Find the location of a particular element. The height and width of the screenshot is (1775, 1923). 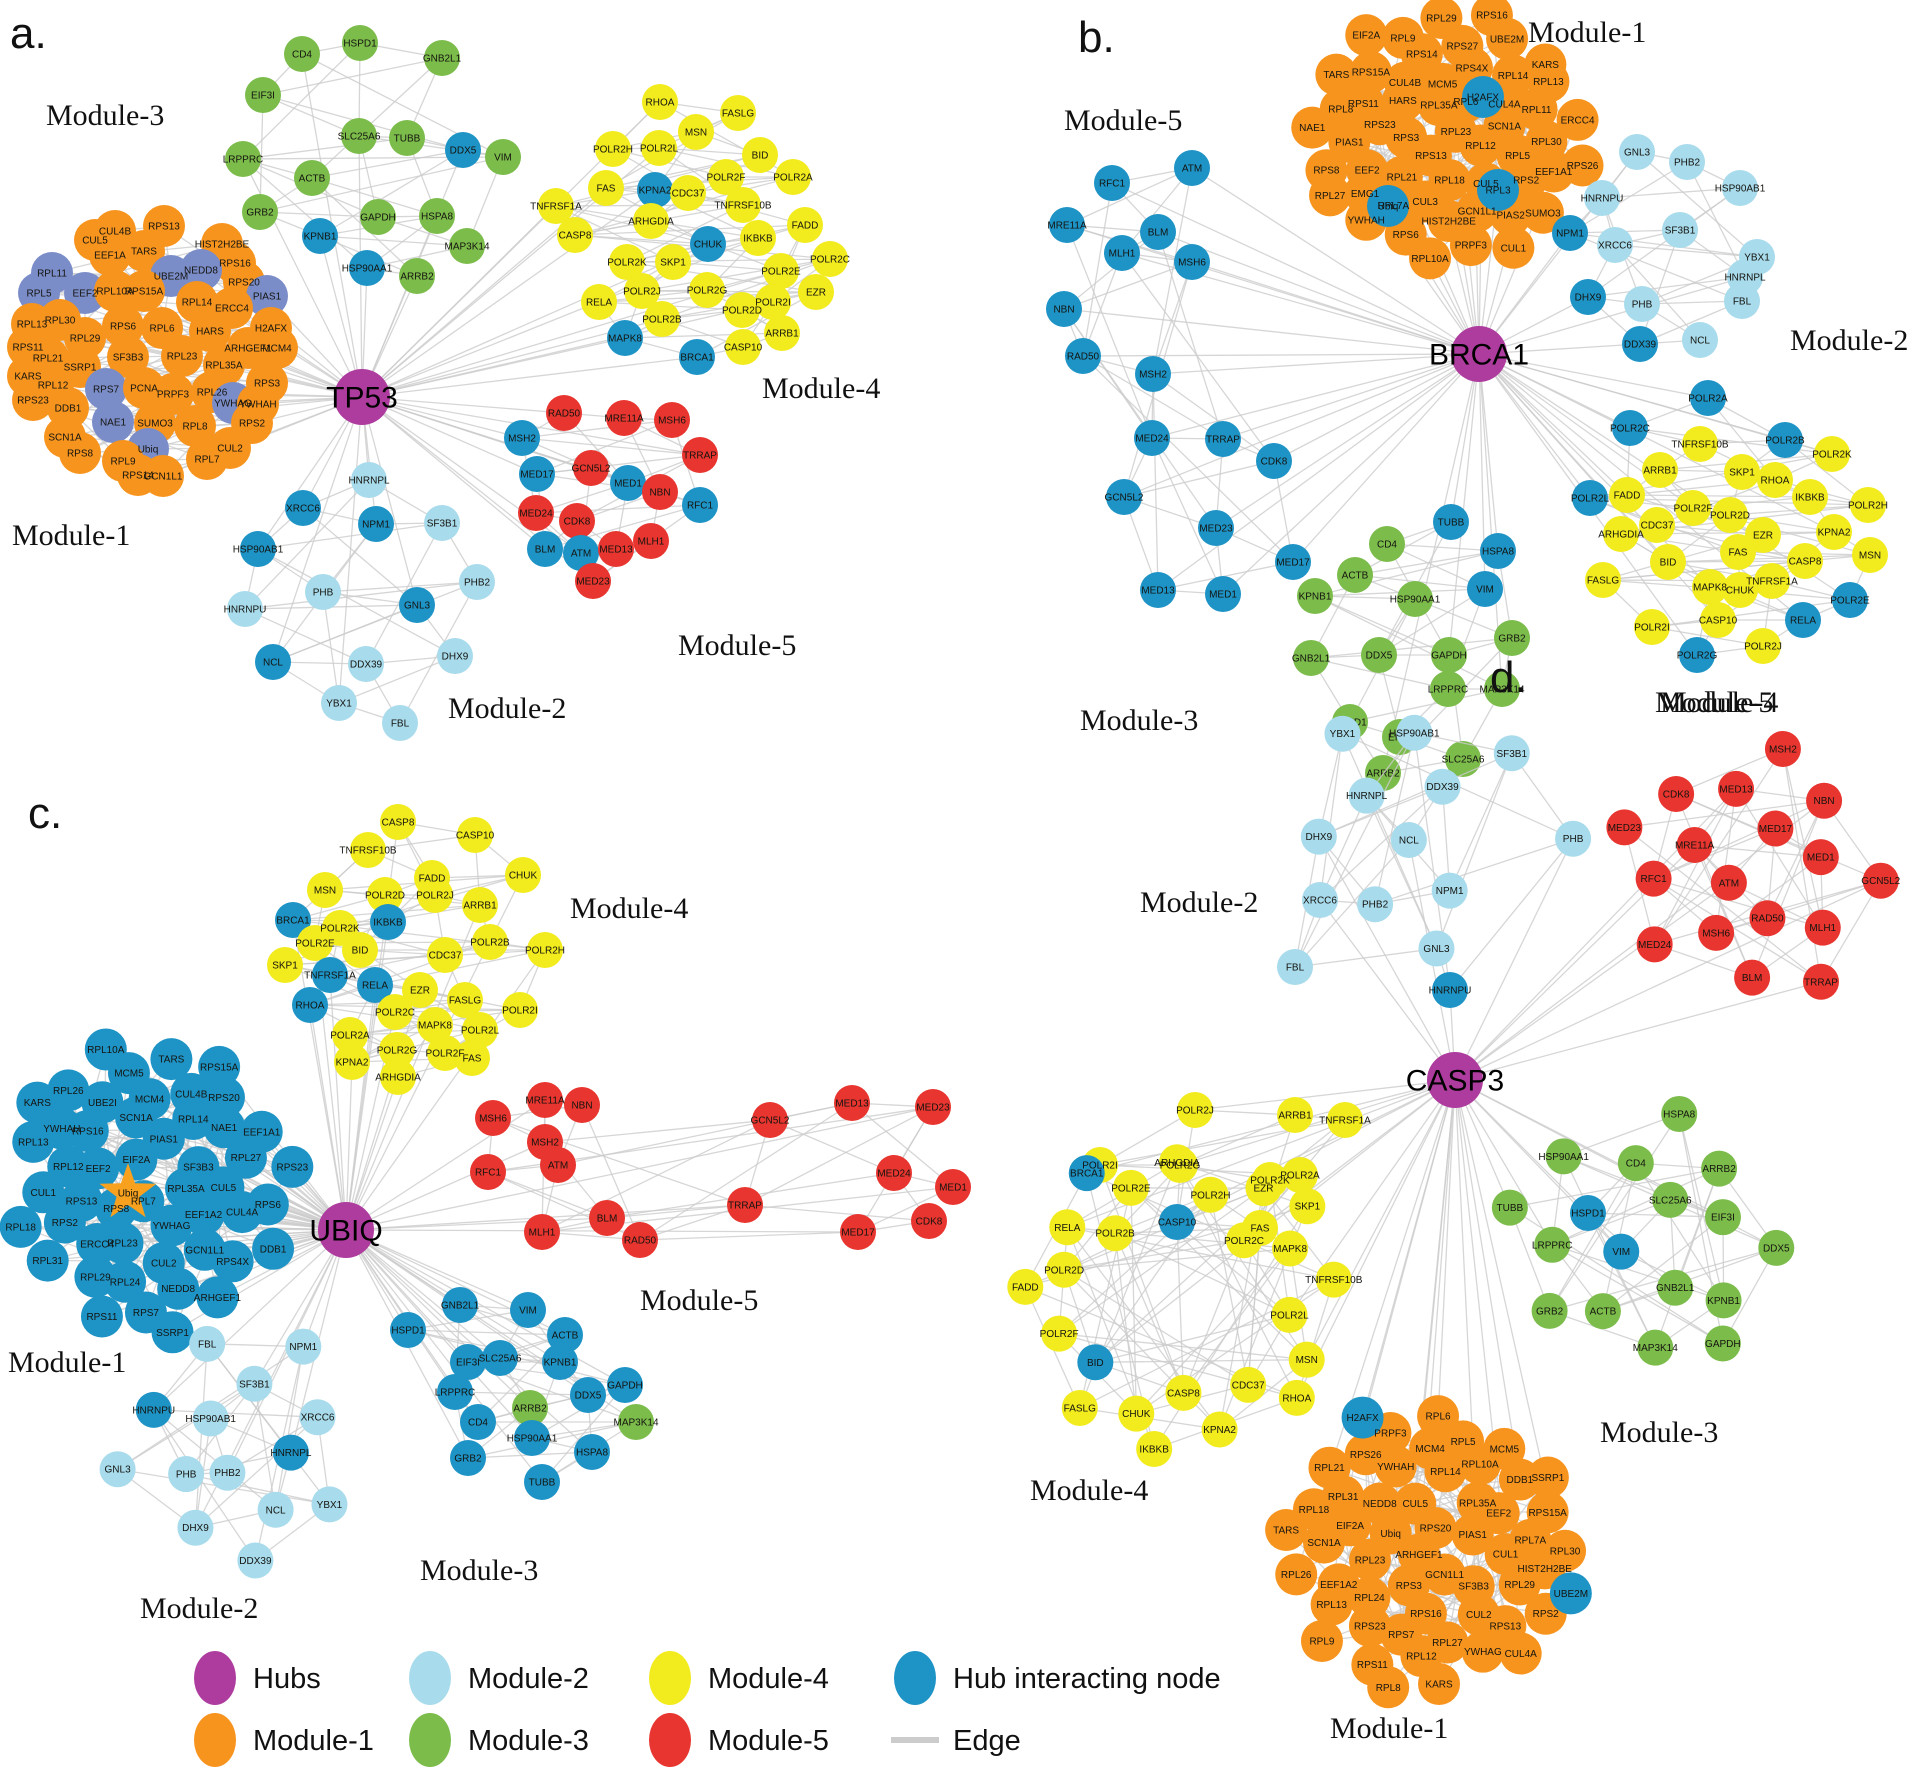

node-NEDD8 is located at coordinates (178, 1288).